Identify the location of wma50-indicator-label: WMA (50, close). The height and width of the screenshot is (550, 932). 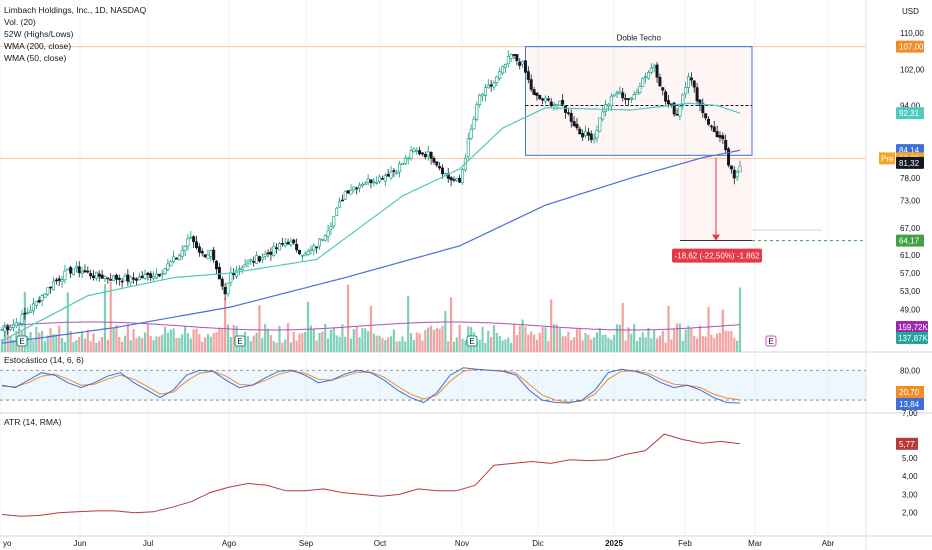
(35, 58).